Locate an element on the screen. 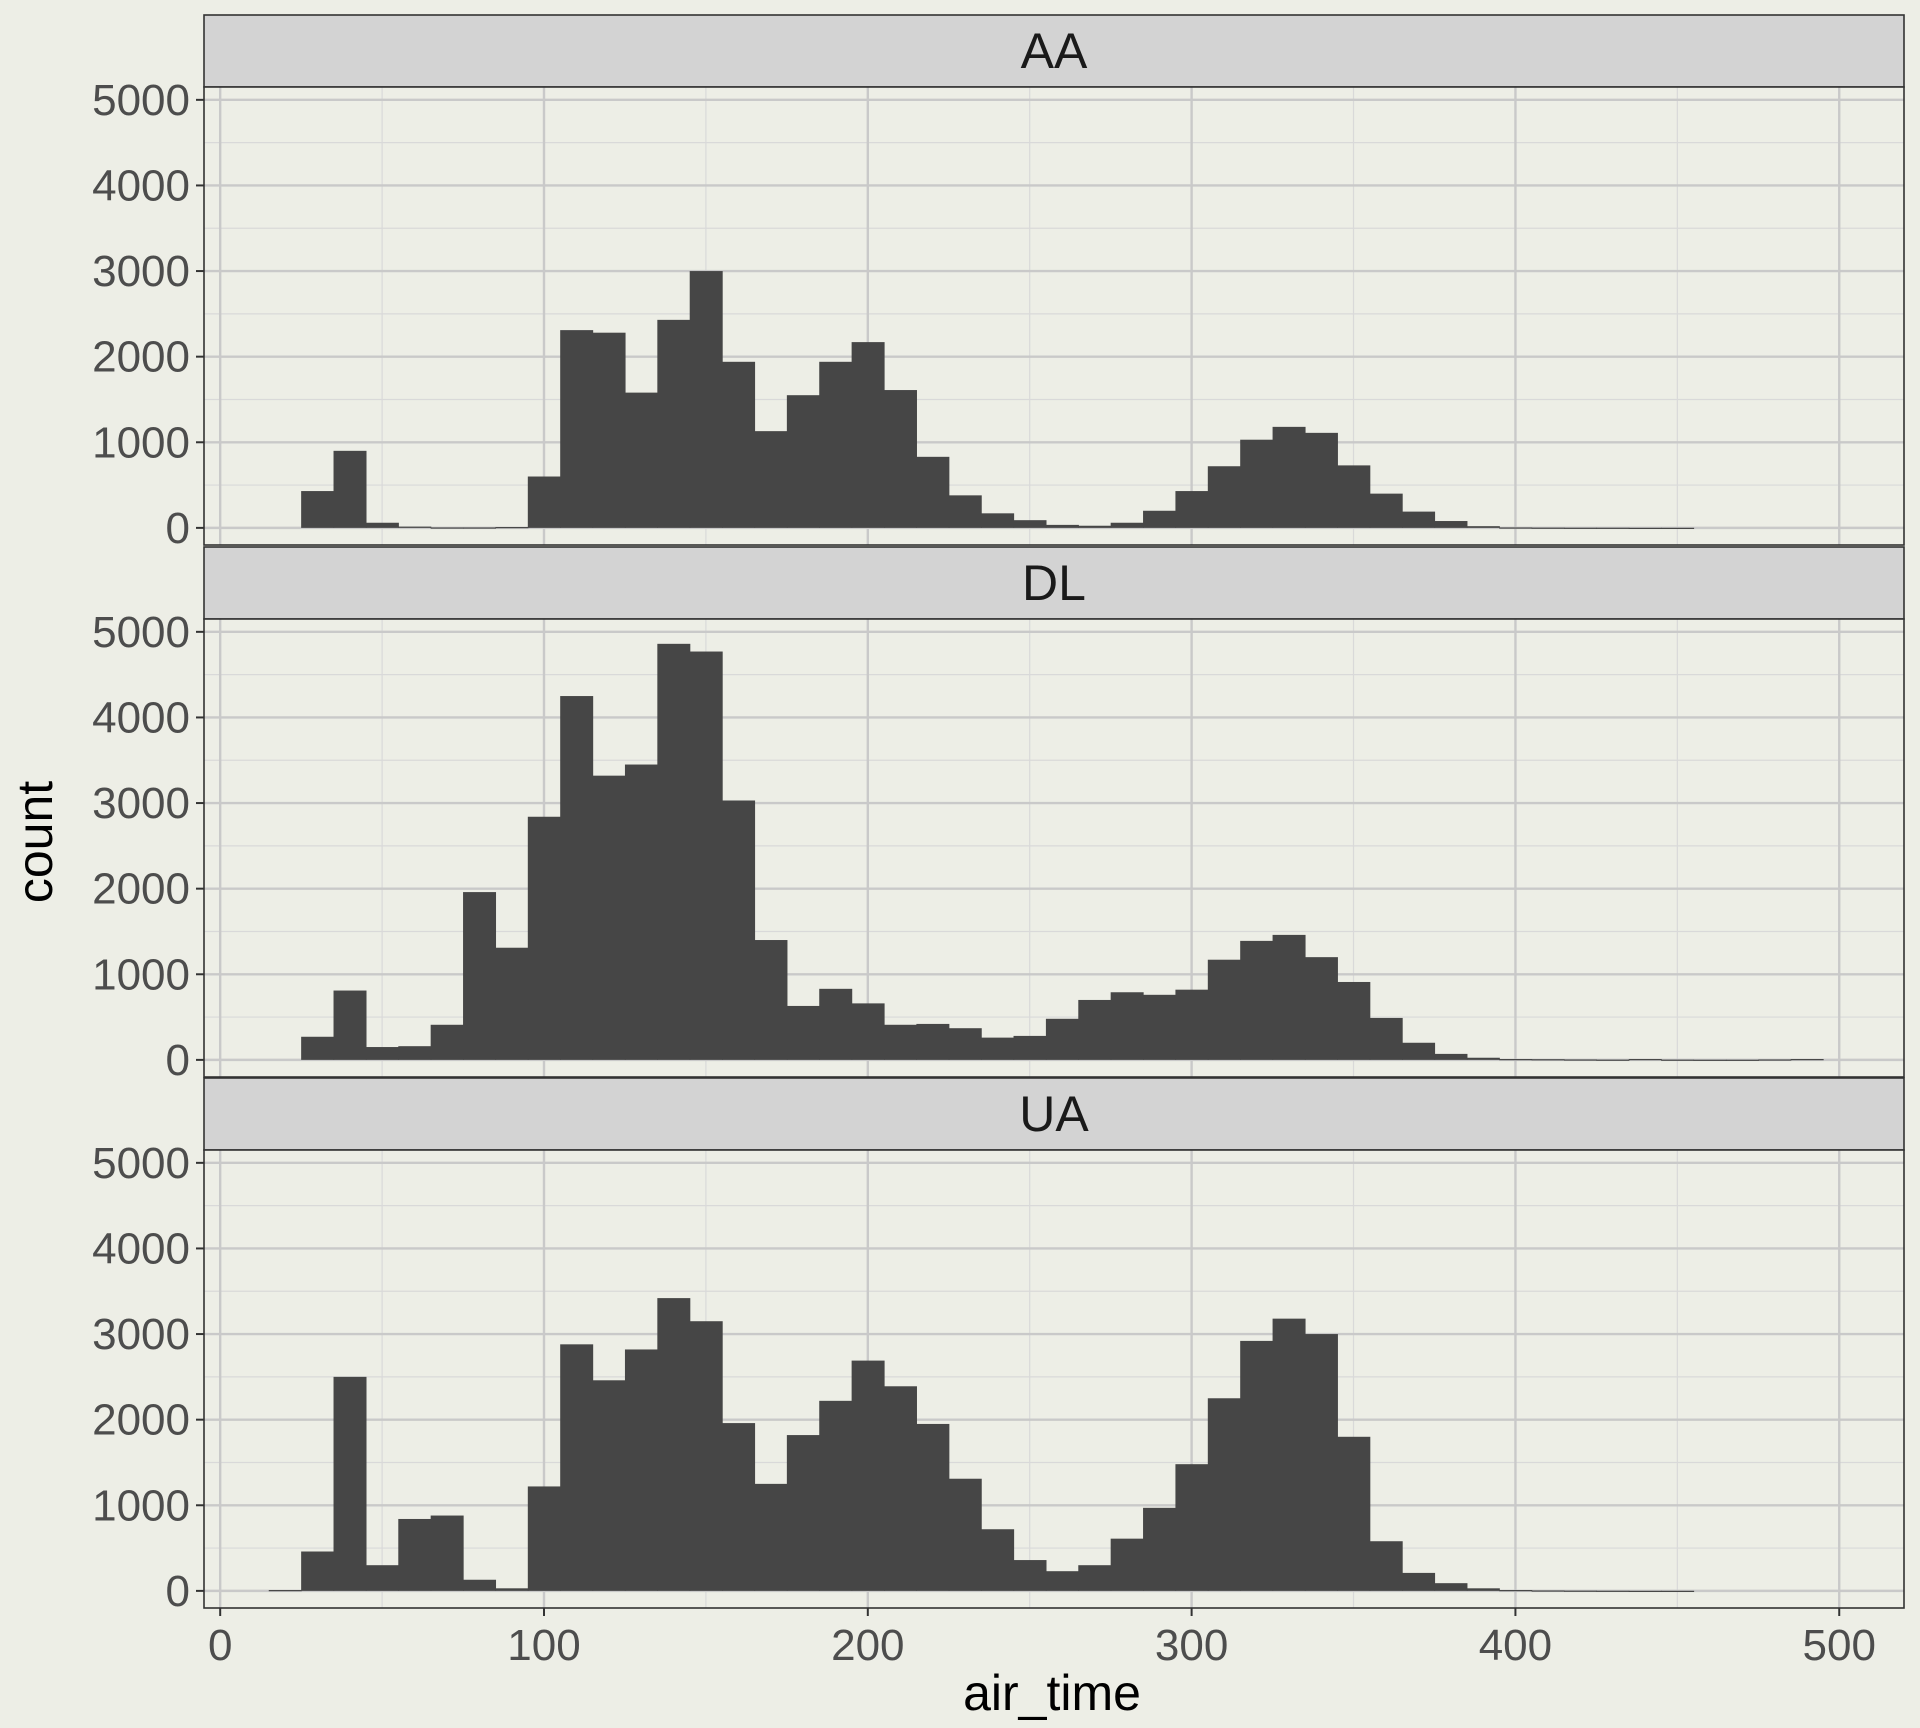 The height and width of the screenshot is (1728, 1920). x-tick-label: 100 is located at coordinates (543, 1645).